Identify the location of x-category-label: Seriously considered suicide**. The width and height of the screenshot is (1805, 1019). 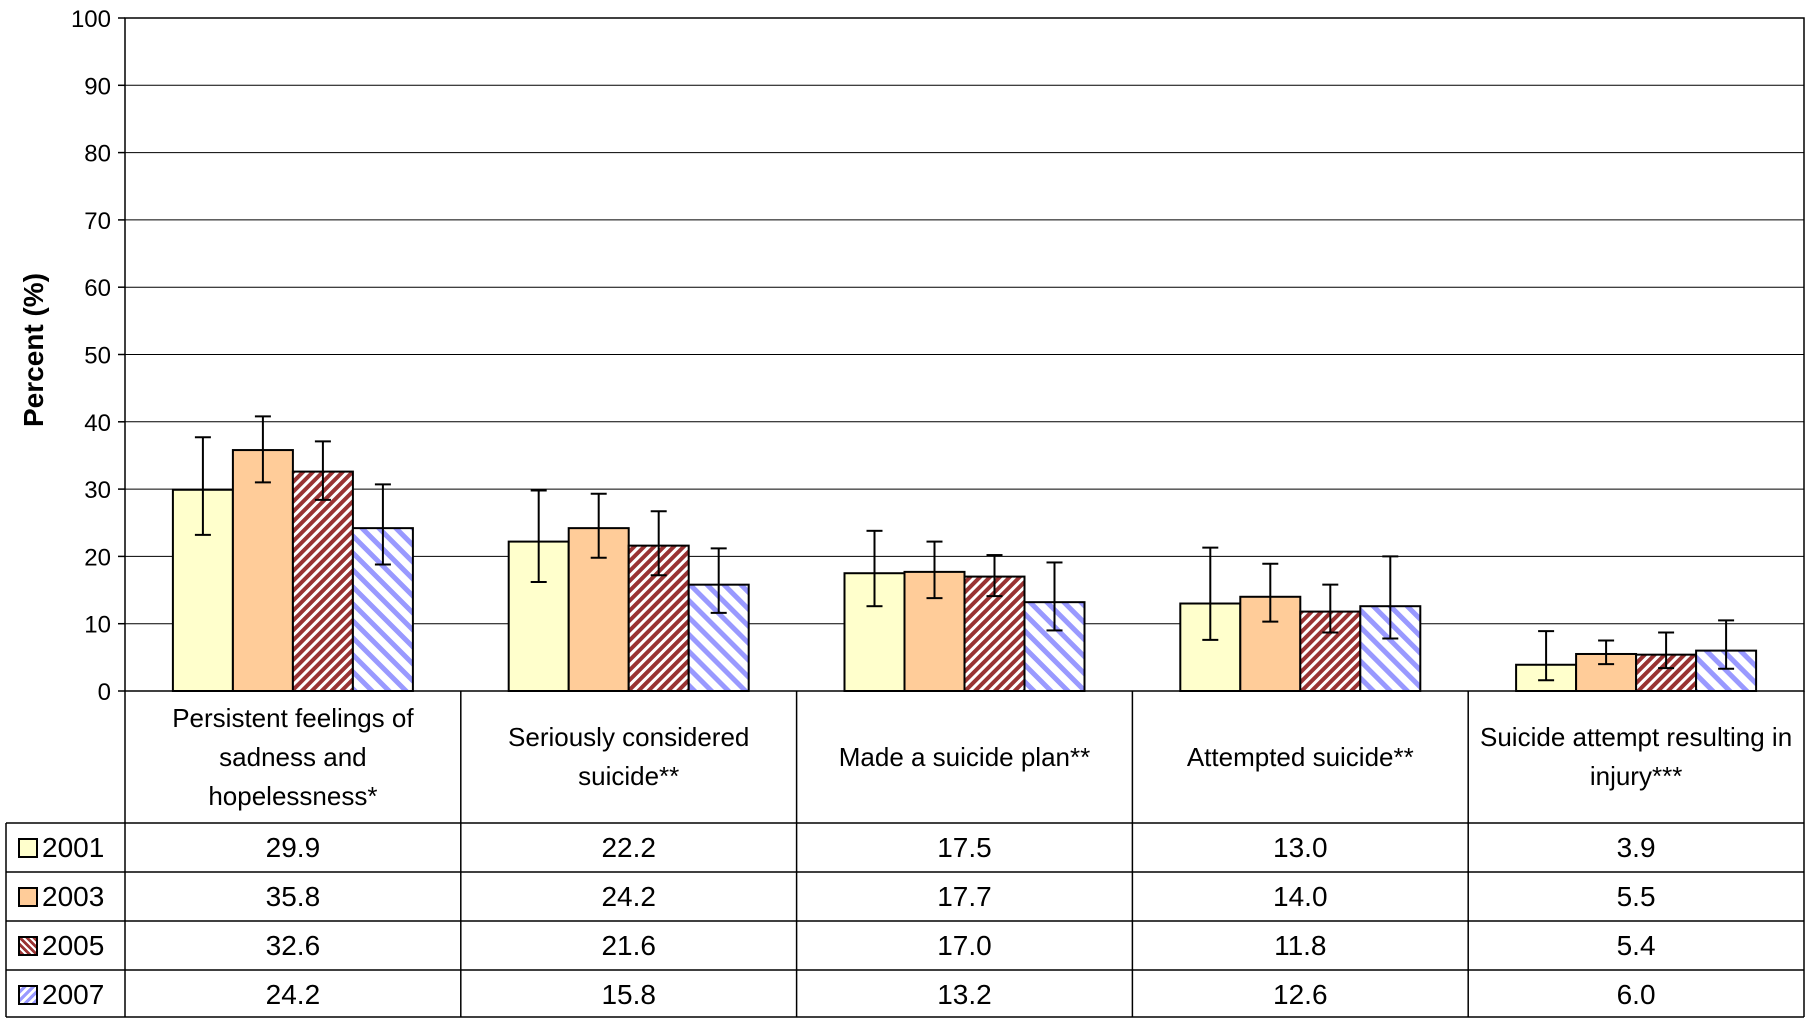
(629, 756).